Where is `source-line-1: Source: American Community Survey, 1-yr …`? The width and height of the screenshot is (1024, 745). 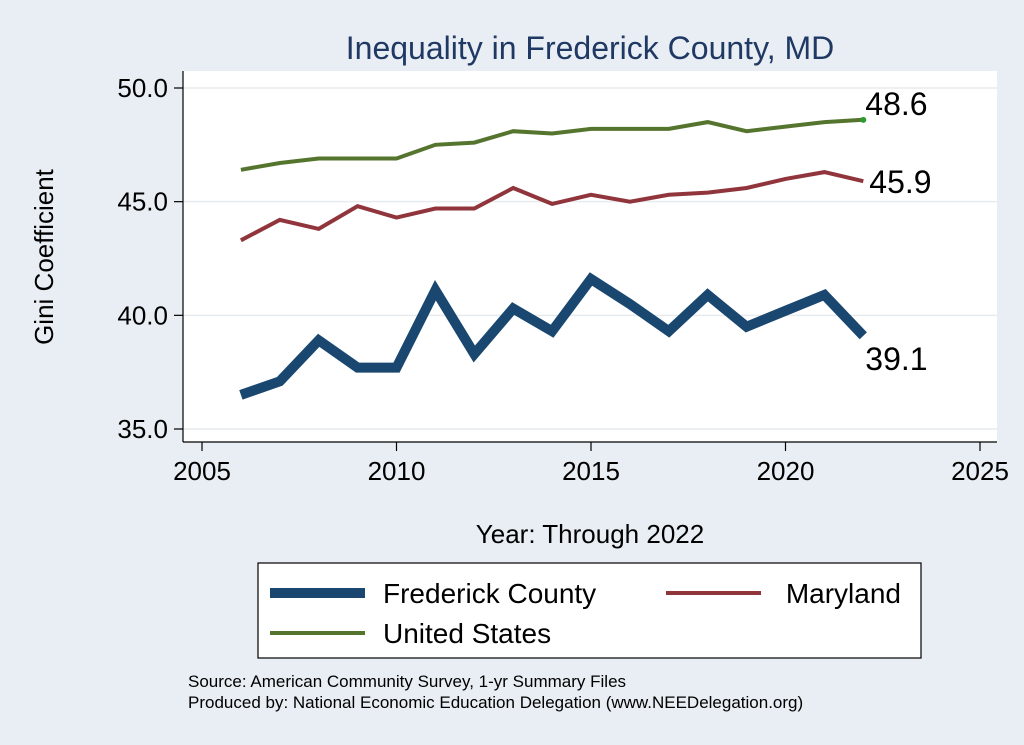
source-line-1: Source: American Community Survey, 1-yr … is located at coordinates (407, 681).